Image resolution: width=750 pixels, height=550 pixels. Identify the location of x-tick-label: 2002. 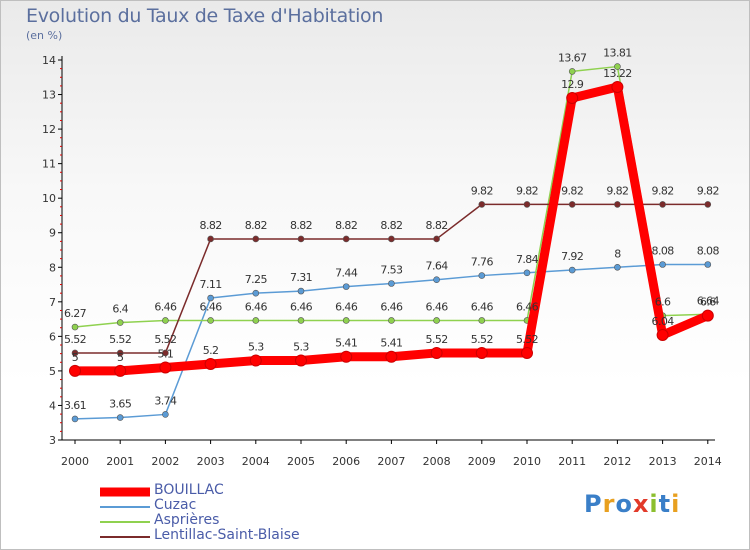
(165, 461).